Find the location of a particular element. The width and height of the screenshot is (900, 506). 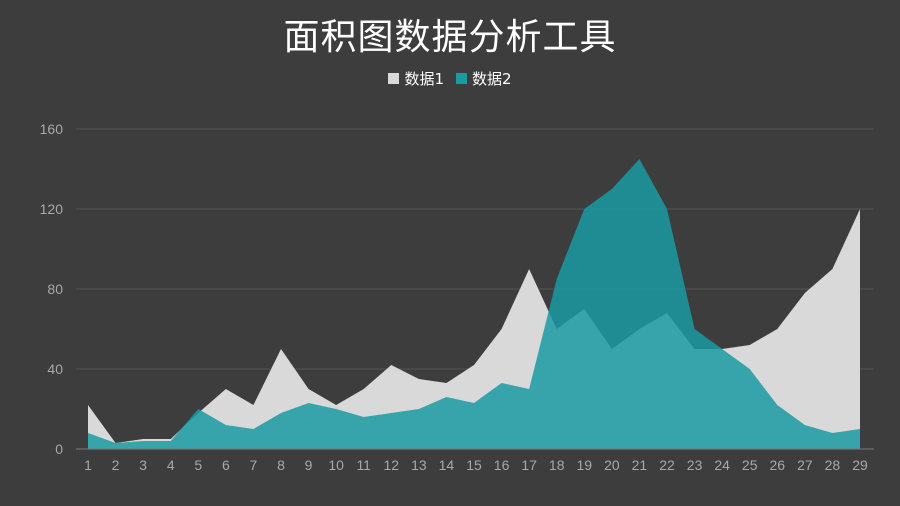

x-tick-label-8: 8 is located at coordinates (281, 465).